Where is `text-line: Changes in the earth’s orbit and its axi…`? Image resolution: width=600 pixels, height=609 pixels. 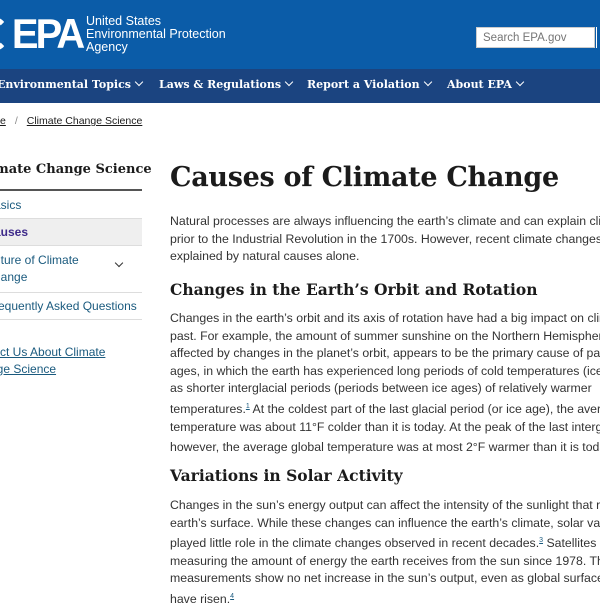
text-line: Changes in the earth’s orbit and its axi… is located at coordinates (385, 318).